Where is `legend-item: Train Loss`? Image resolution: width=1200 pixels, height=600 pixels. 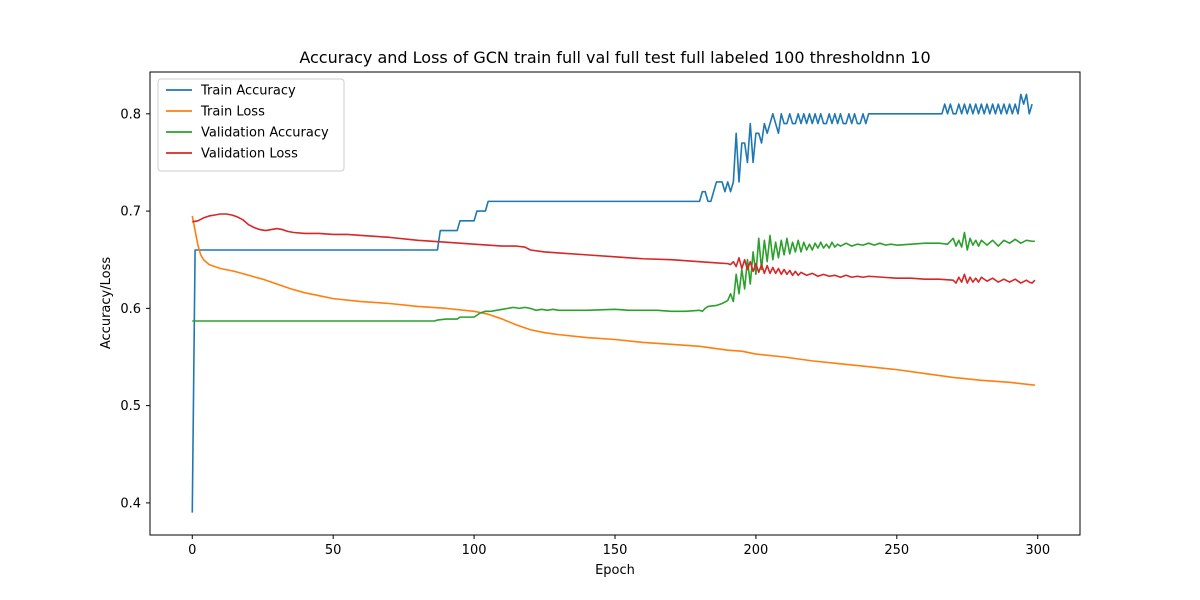
legend-item: Train Loss is located at coordinates (215, 112).